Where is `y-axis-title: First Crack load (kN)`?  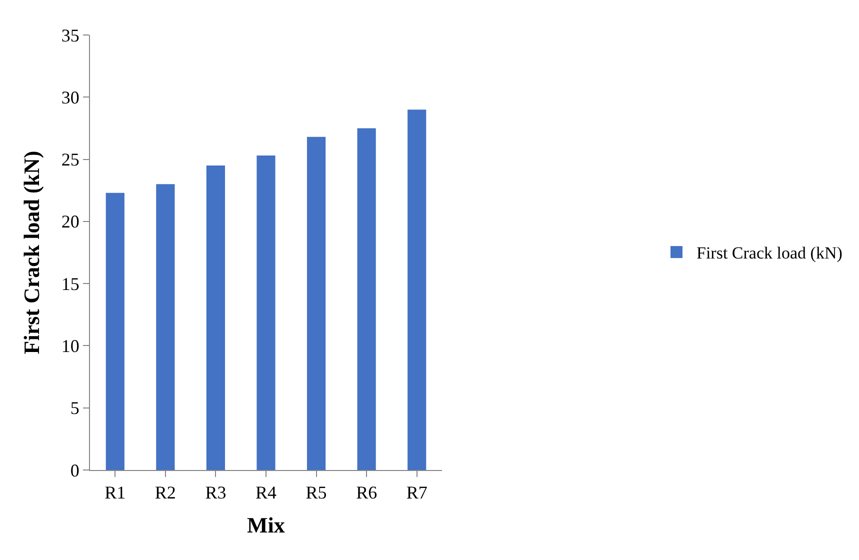
y-axis-title: First Crack load (kN) is located at coordinates (31, 252).